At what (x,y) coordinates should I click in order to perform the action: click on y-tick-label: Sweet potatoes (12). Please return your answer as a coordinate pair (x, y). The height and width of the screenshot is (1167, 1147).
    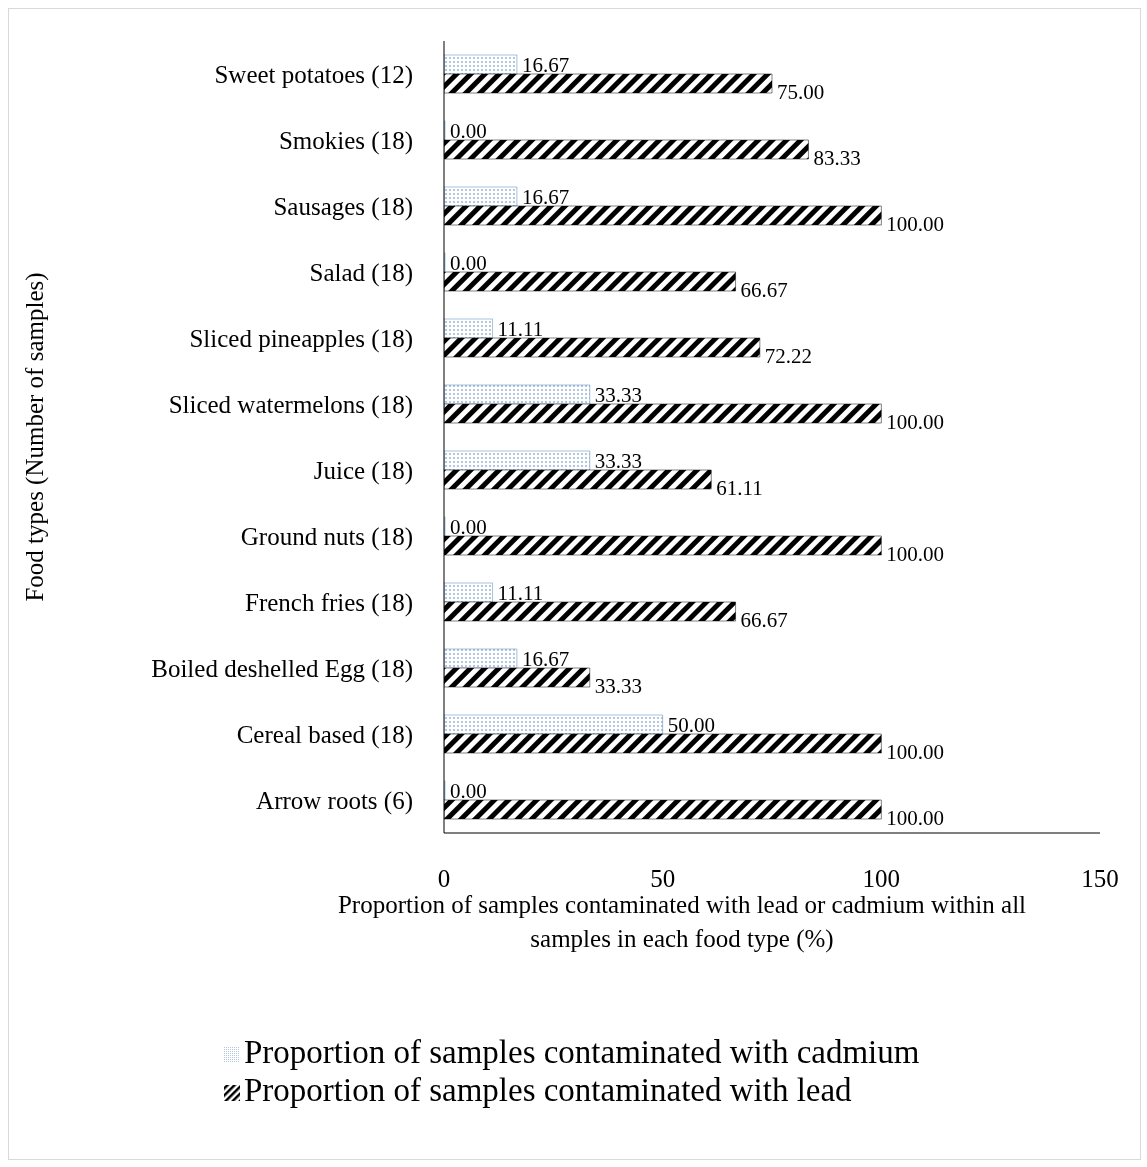
    Looking at the image, I should click on (313, 74).